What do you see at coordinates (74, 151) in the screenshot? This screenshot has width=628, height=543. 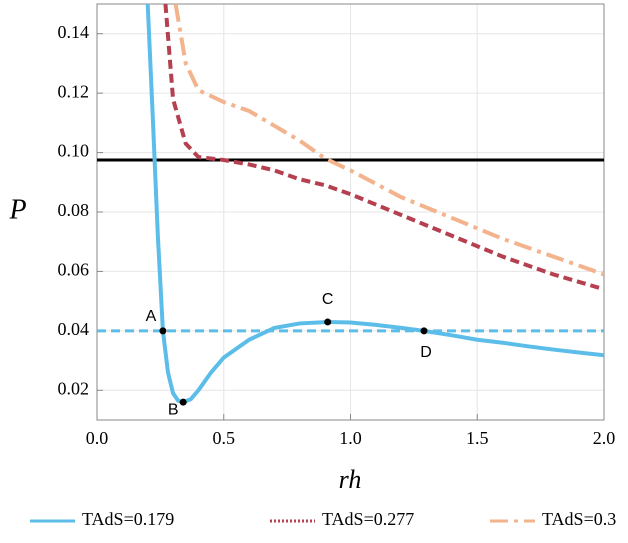 I see `y-tick-label: 0.10` at bounding box center [74, 151].